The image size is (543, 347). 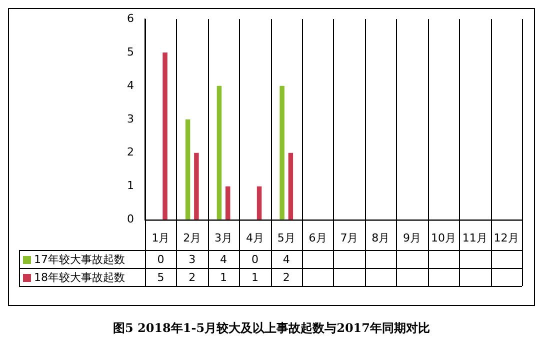 I want to click on x-tick-label: 10月, so click(x=443, y=237).